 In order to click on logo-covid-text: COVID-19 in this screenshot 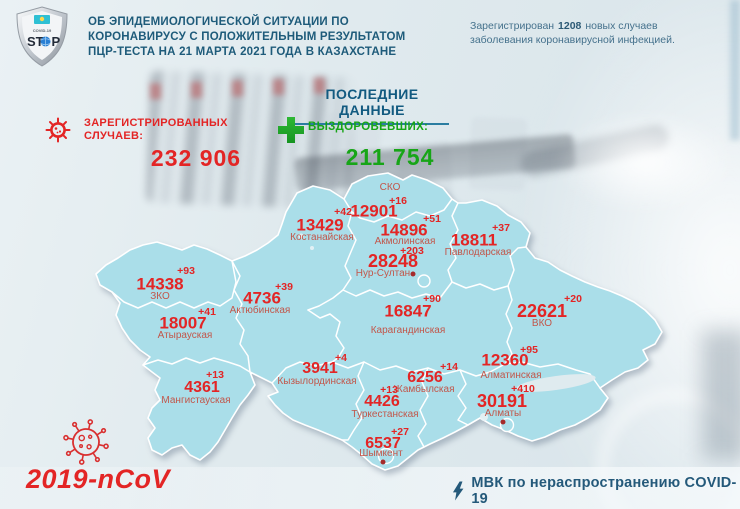, I will do `click(42, 30)`.